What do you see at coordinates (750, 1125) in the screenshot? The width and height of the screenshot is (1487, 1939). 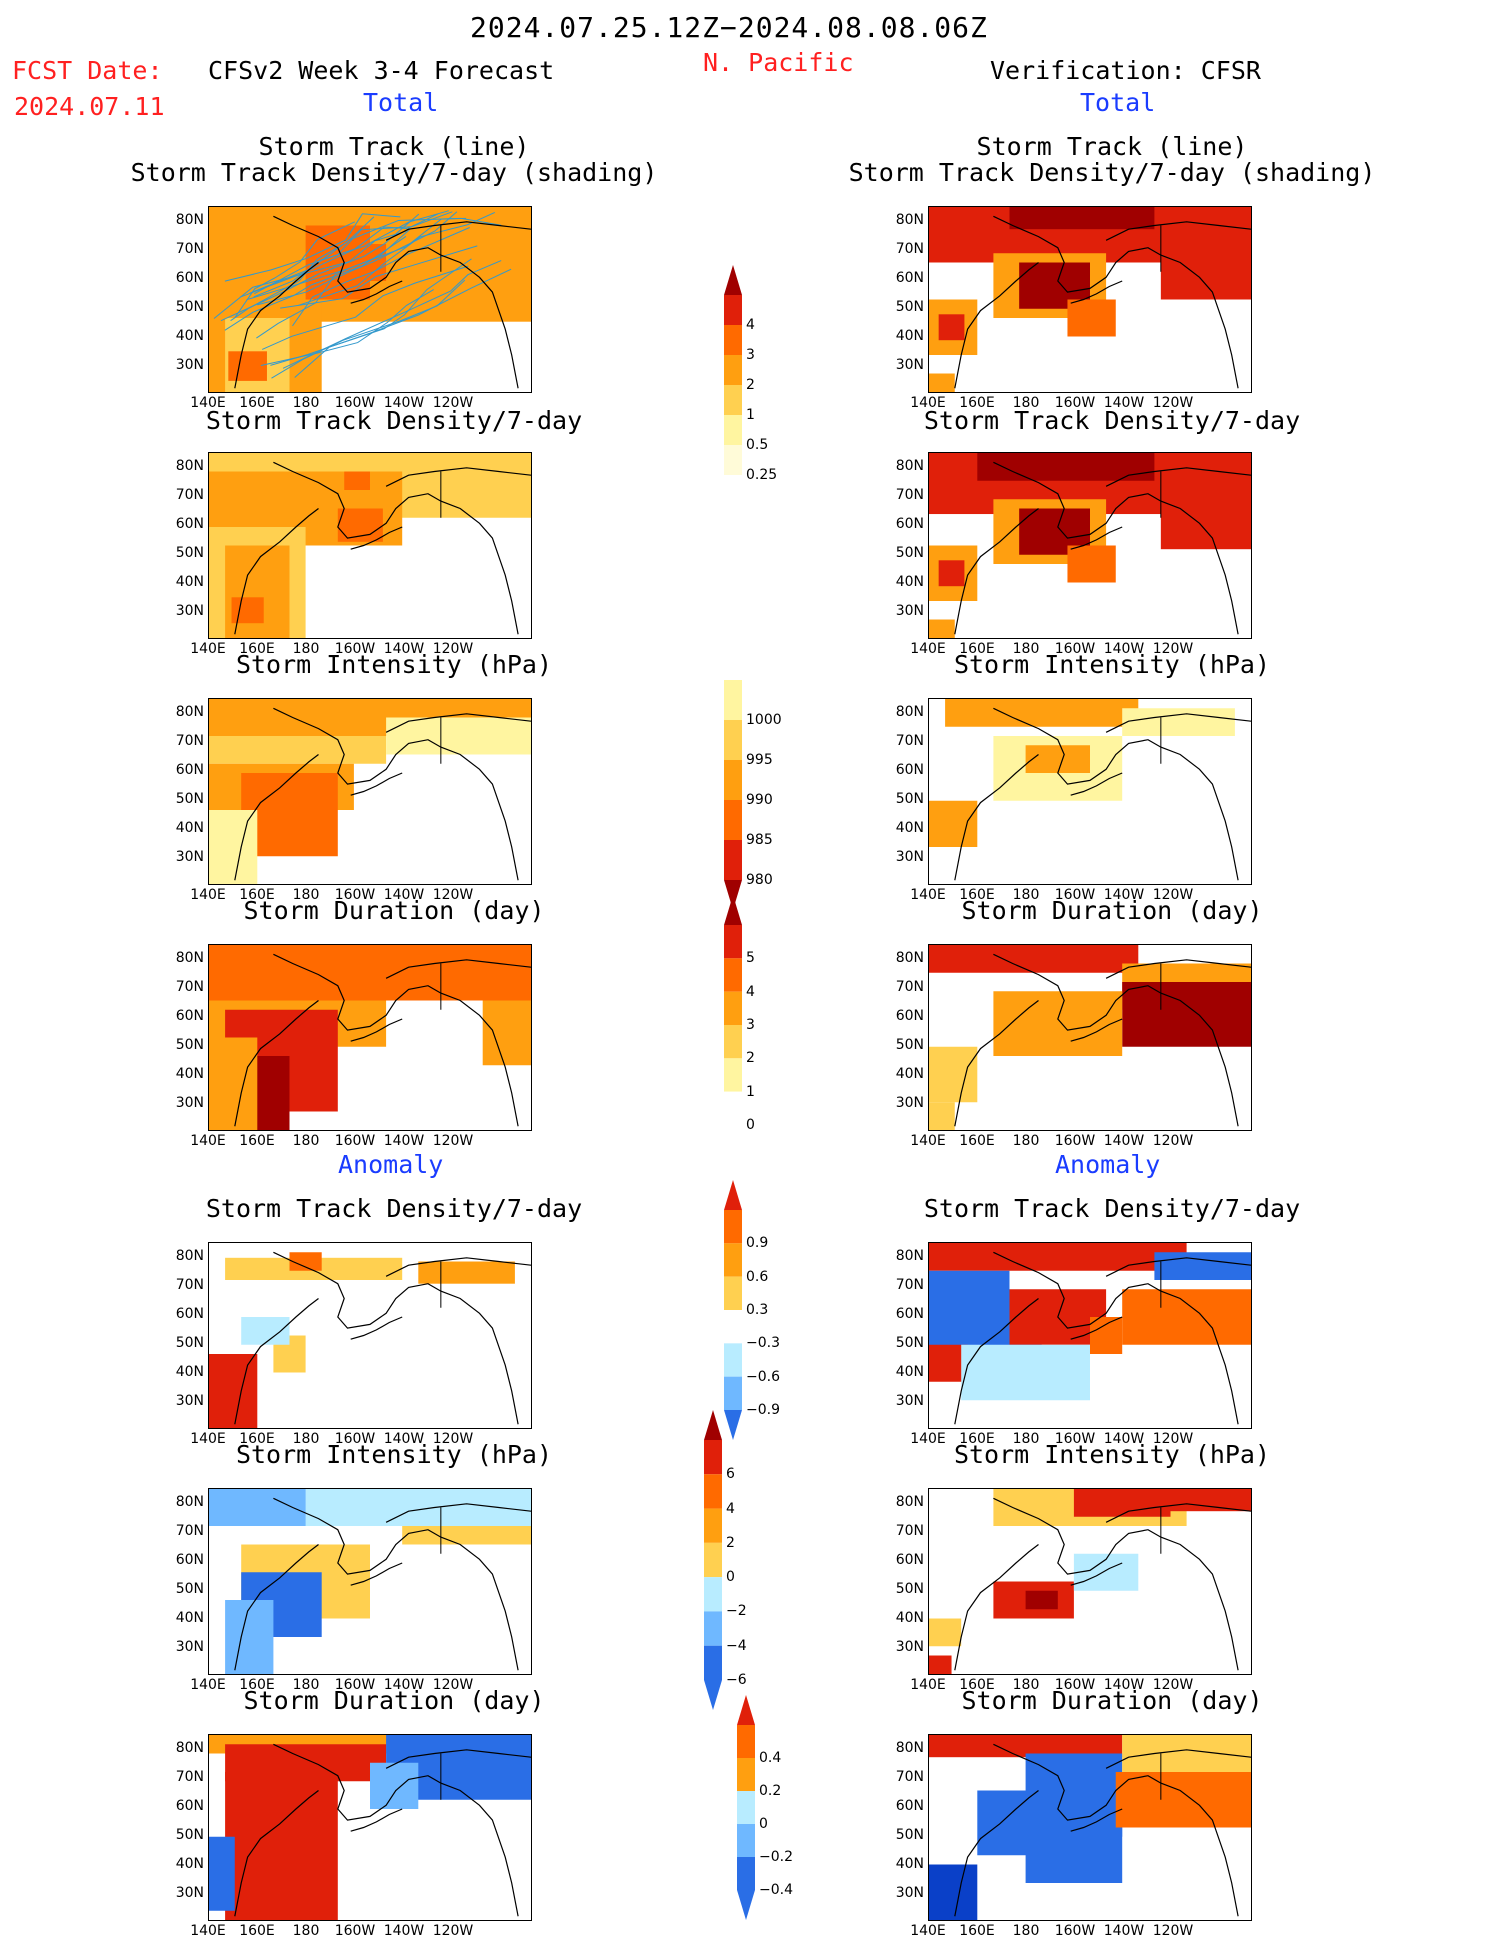 I see `cbar-duration-total-label: 0` at bounding box center [750, 1125].